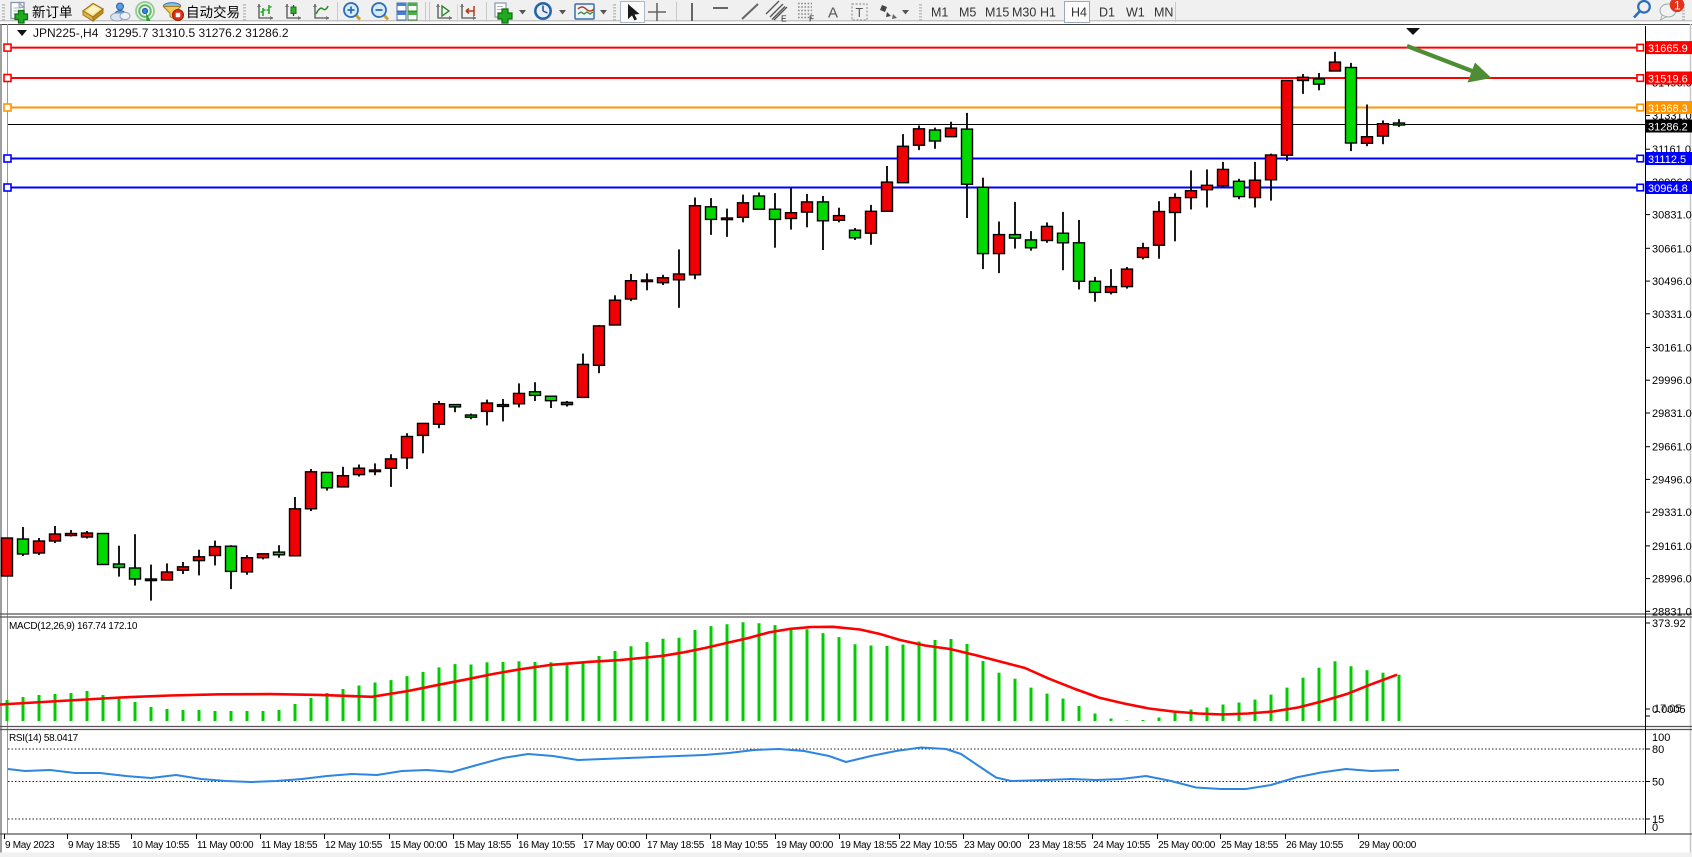 The height and width of the screenshot is (857, 1692). What do you see at coordinates (967, 13) in the screenshot?
I see `svg-text: M5` at bounding box center [967, 13].